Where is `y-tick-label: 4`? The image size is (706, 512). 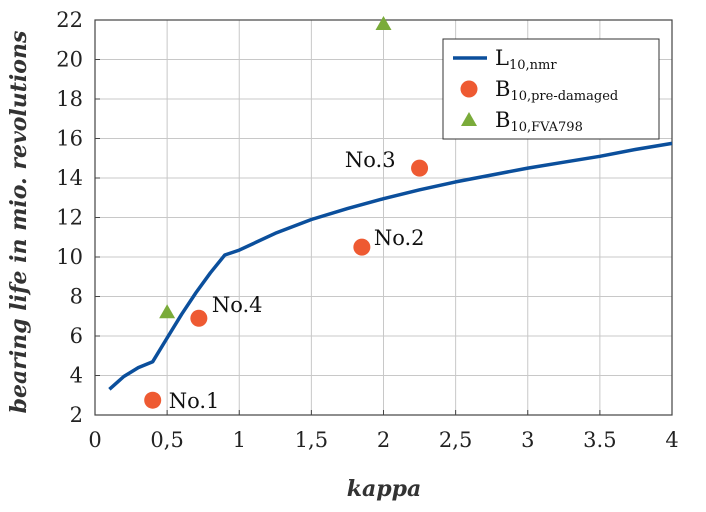
y-tick-label: 4 is located at coordinates (76, 376).